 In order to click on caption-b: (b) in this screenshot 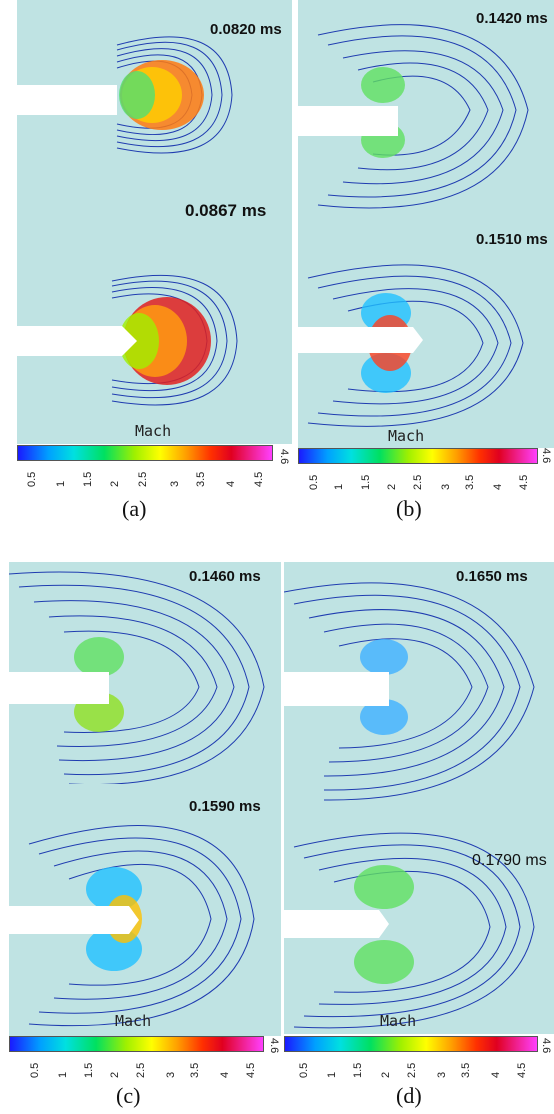, I will do `click(409, 508)`.